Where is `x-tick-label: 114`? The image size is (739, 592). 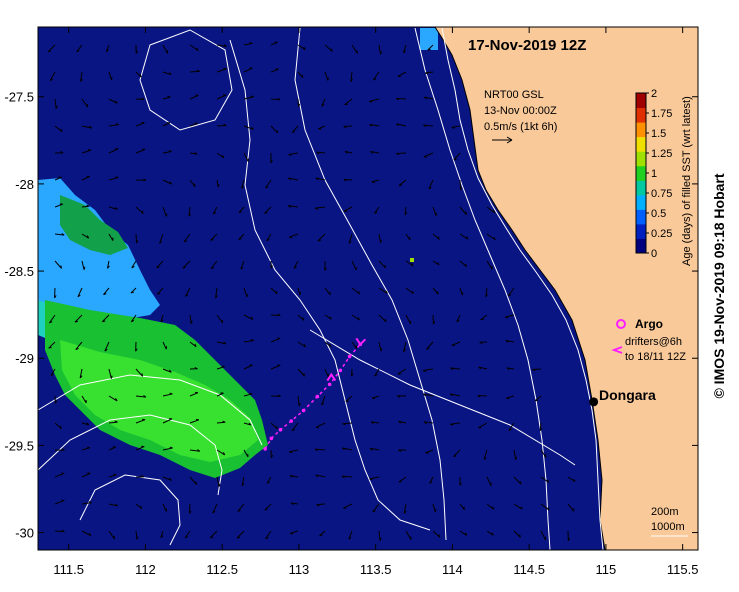 x-tick-label: 114 is located at coordinates (452, 569).